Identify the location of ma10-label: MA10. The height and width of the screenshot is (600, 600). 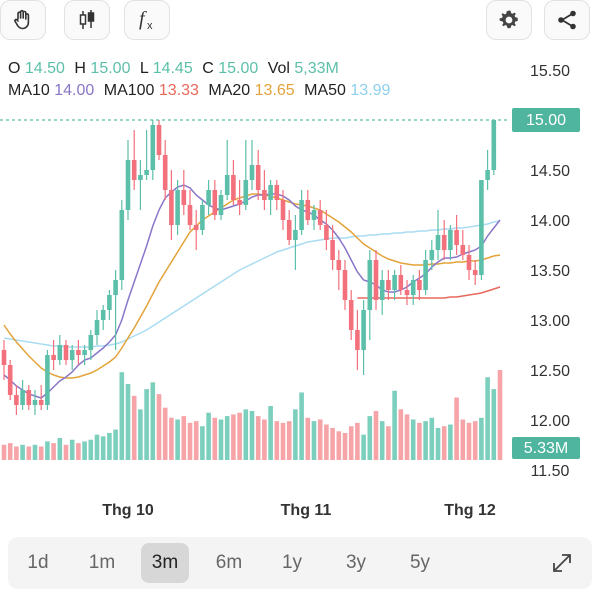
(29, 90).